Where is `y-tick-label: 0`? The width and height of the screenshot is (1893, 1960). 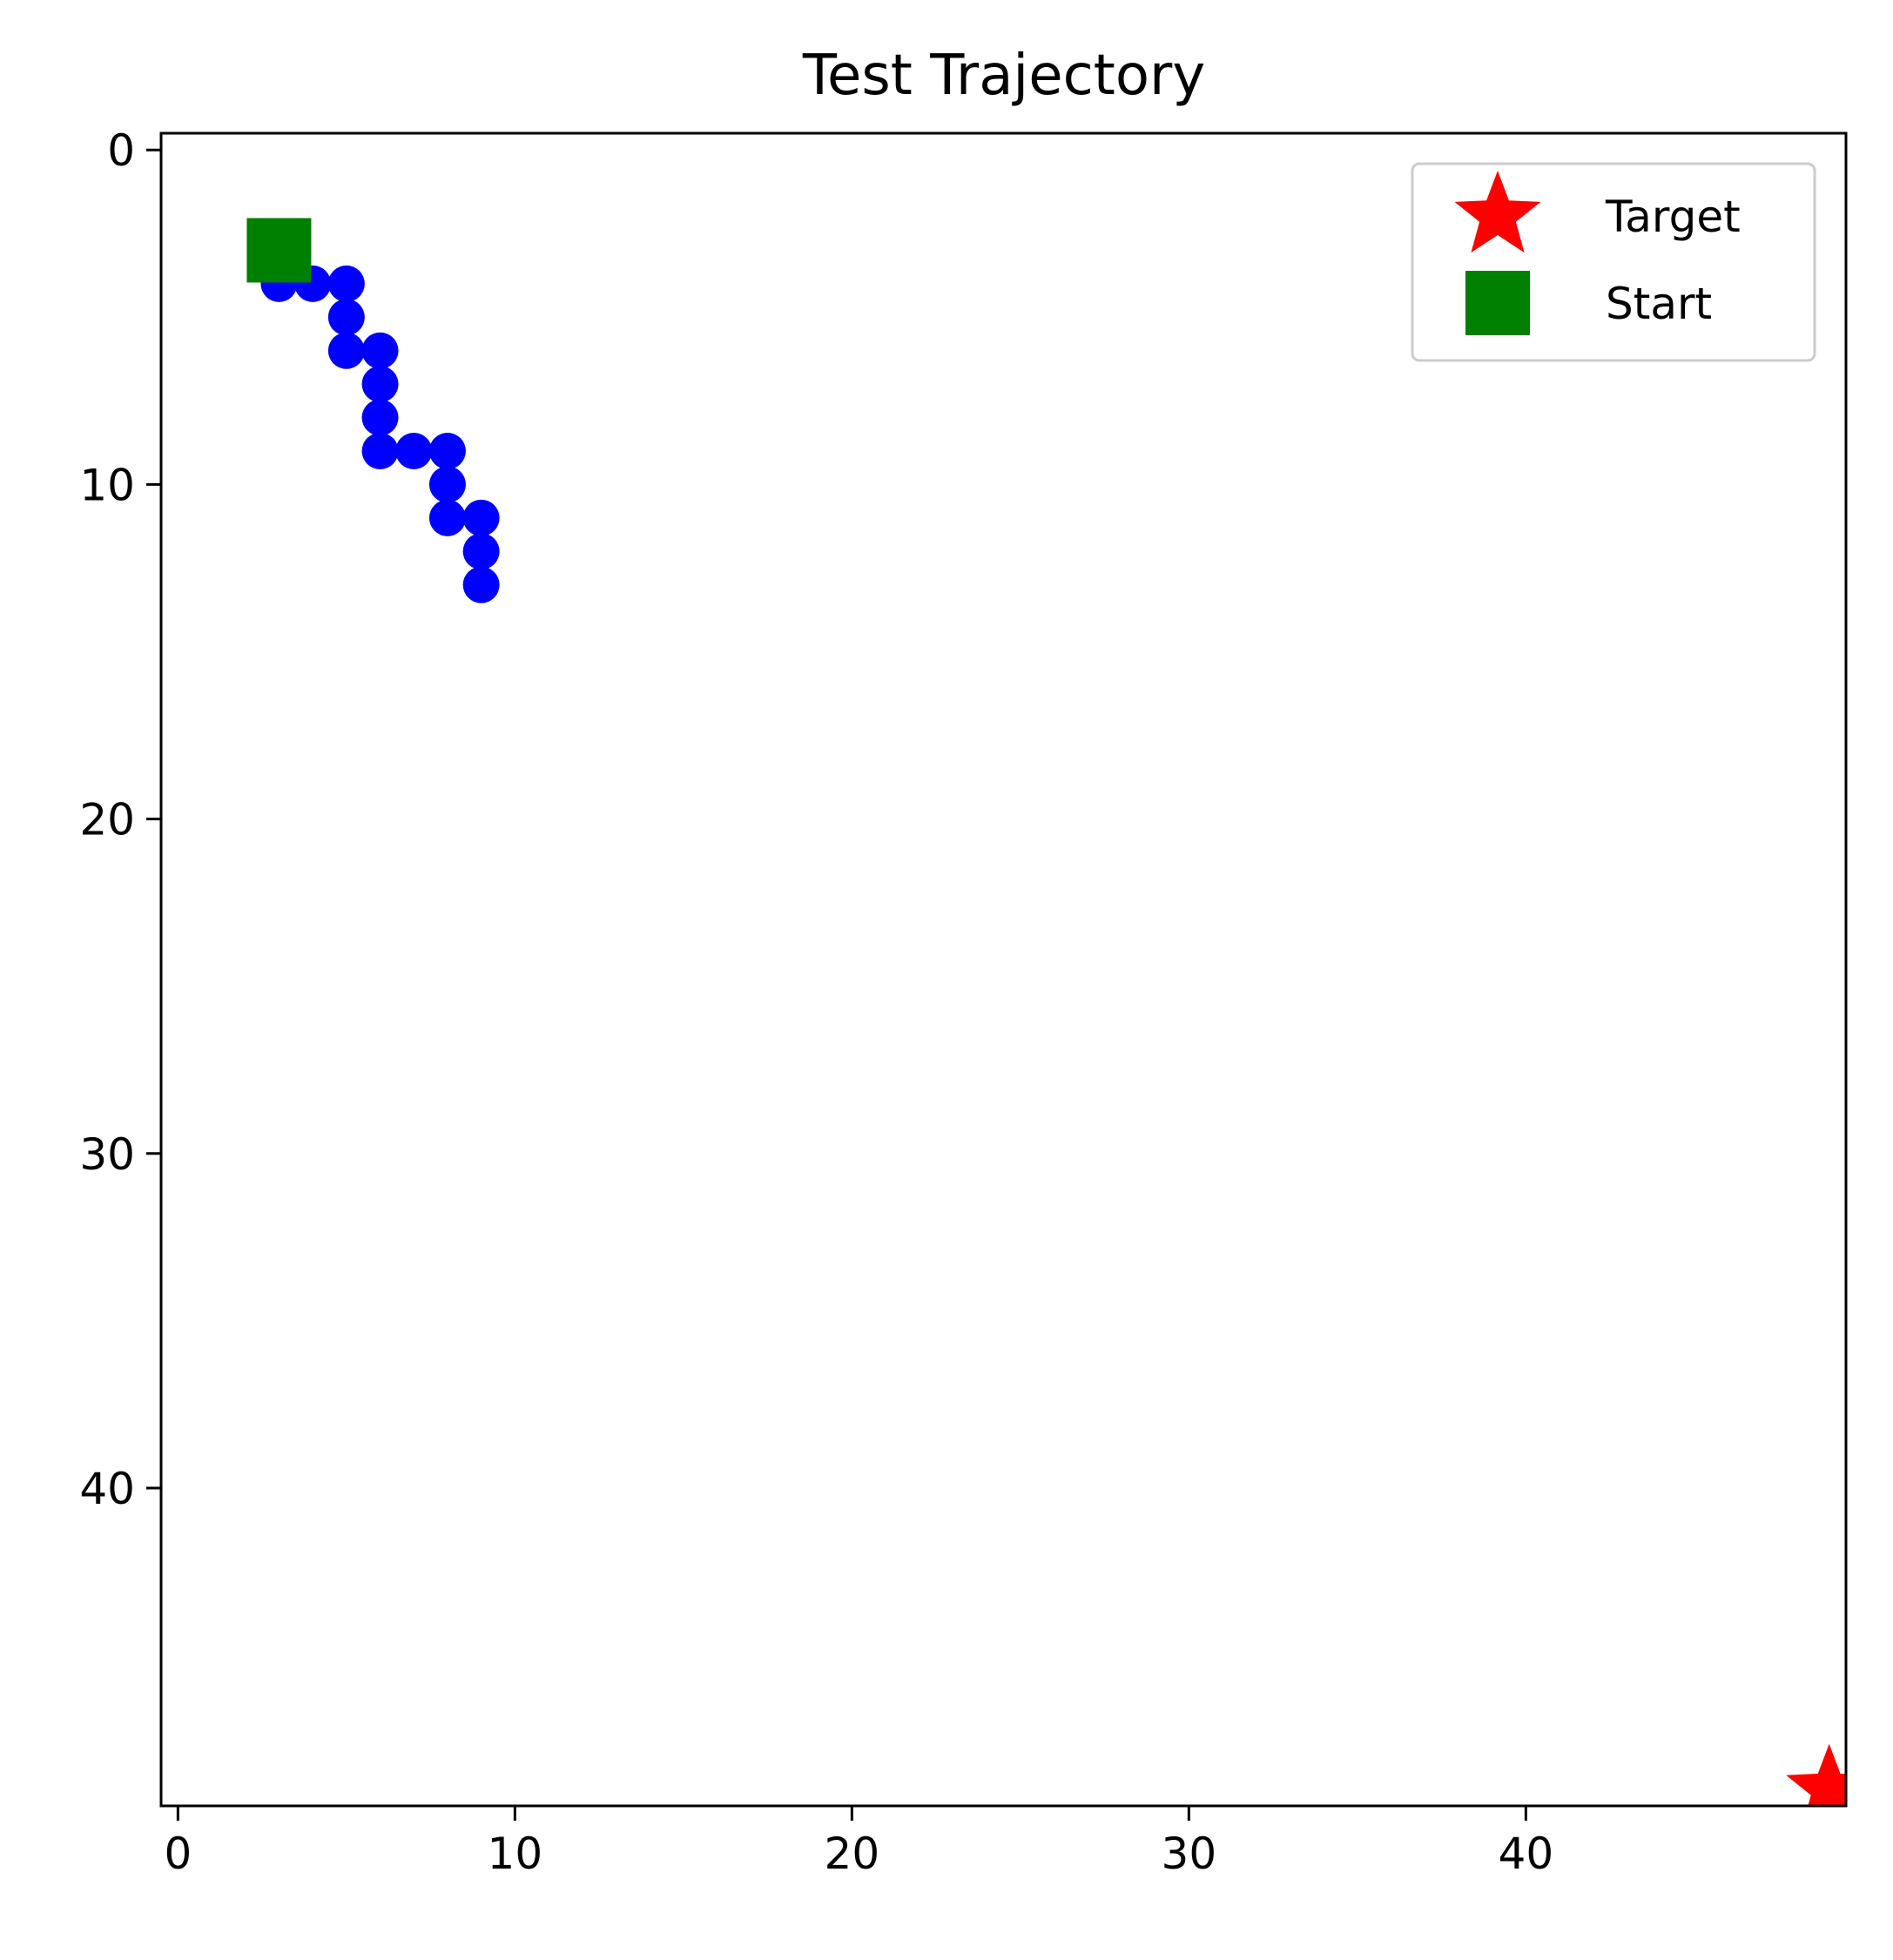
y-tick-label: 0 is located at coordinates (121, 150).